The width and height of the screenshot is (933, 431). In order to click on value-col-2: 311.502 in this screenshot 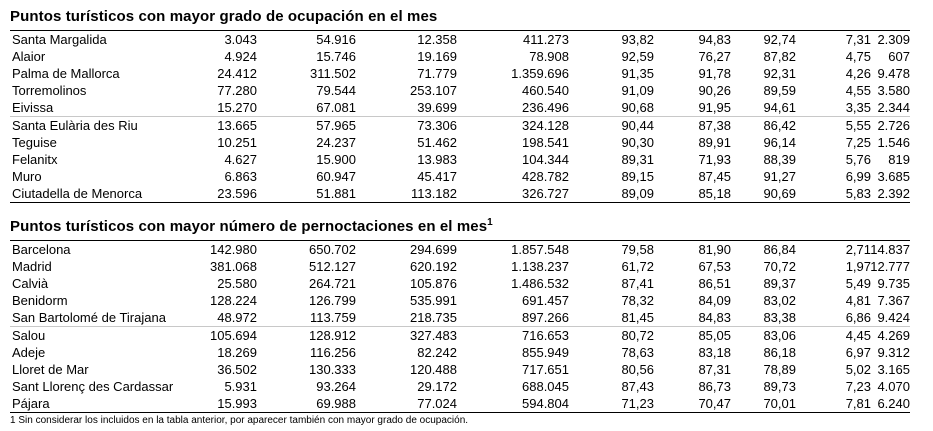, I will do `click(332, 73)`.